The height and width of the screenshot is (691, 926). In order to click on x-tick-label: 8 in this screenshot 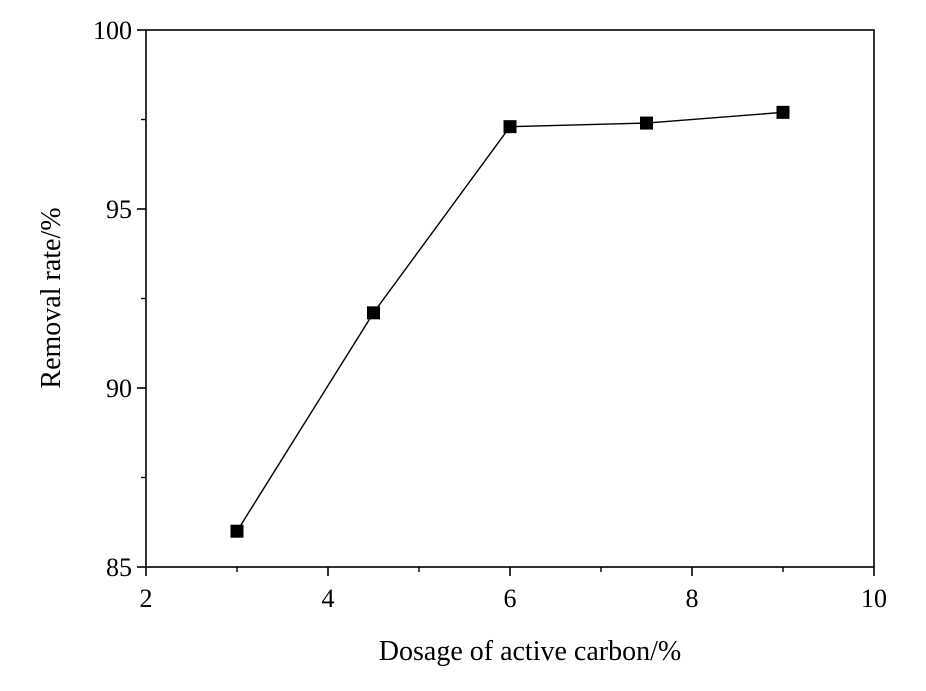, I will do `click(692, 598)`.